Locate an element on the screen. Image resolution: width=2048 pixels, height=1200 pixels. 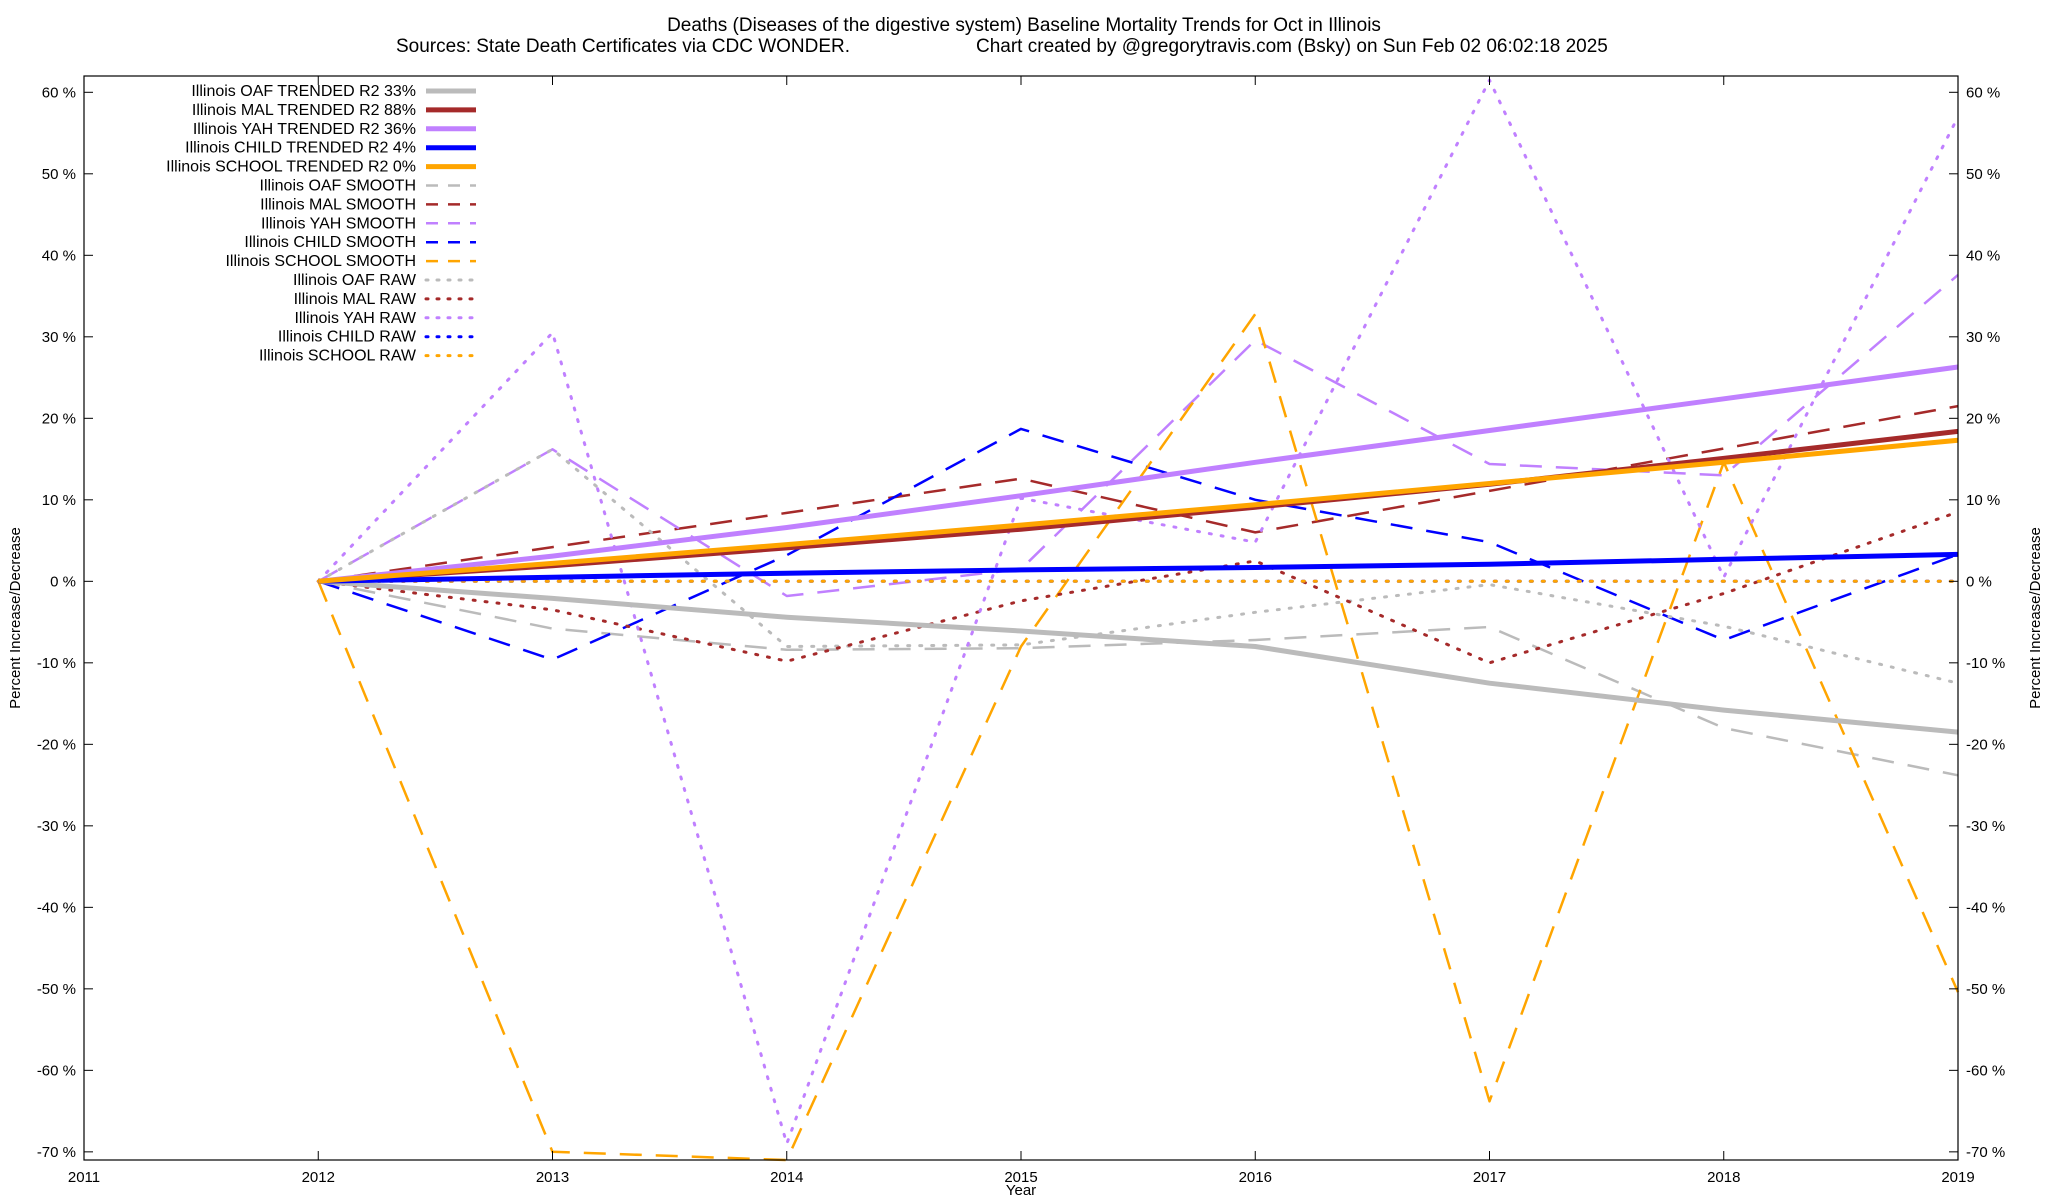
y2-tick-label: 60 % is located at coordinates (1983, 92).